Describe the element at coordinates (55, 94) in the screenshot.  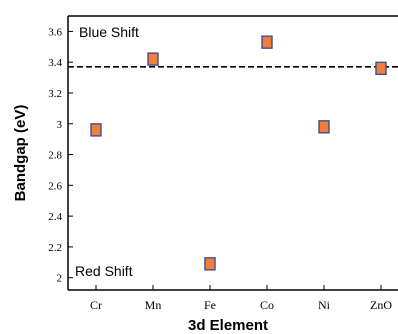
I see `y-tick-label: 3.2` at that location.